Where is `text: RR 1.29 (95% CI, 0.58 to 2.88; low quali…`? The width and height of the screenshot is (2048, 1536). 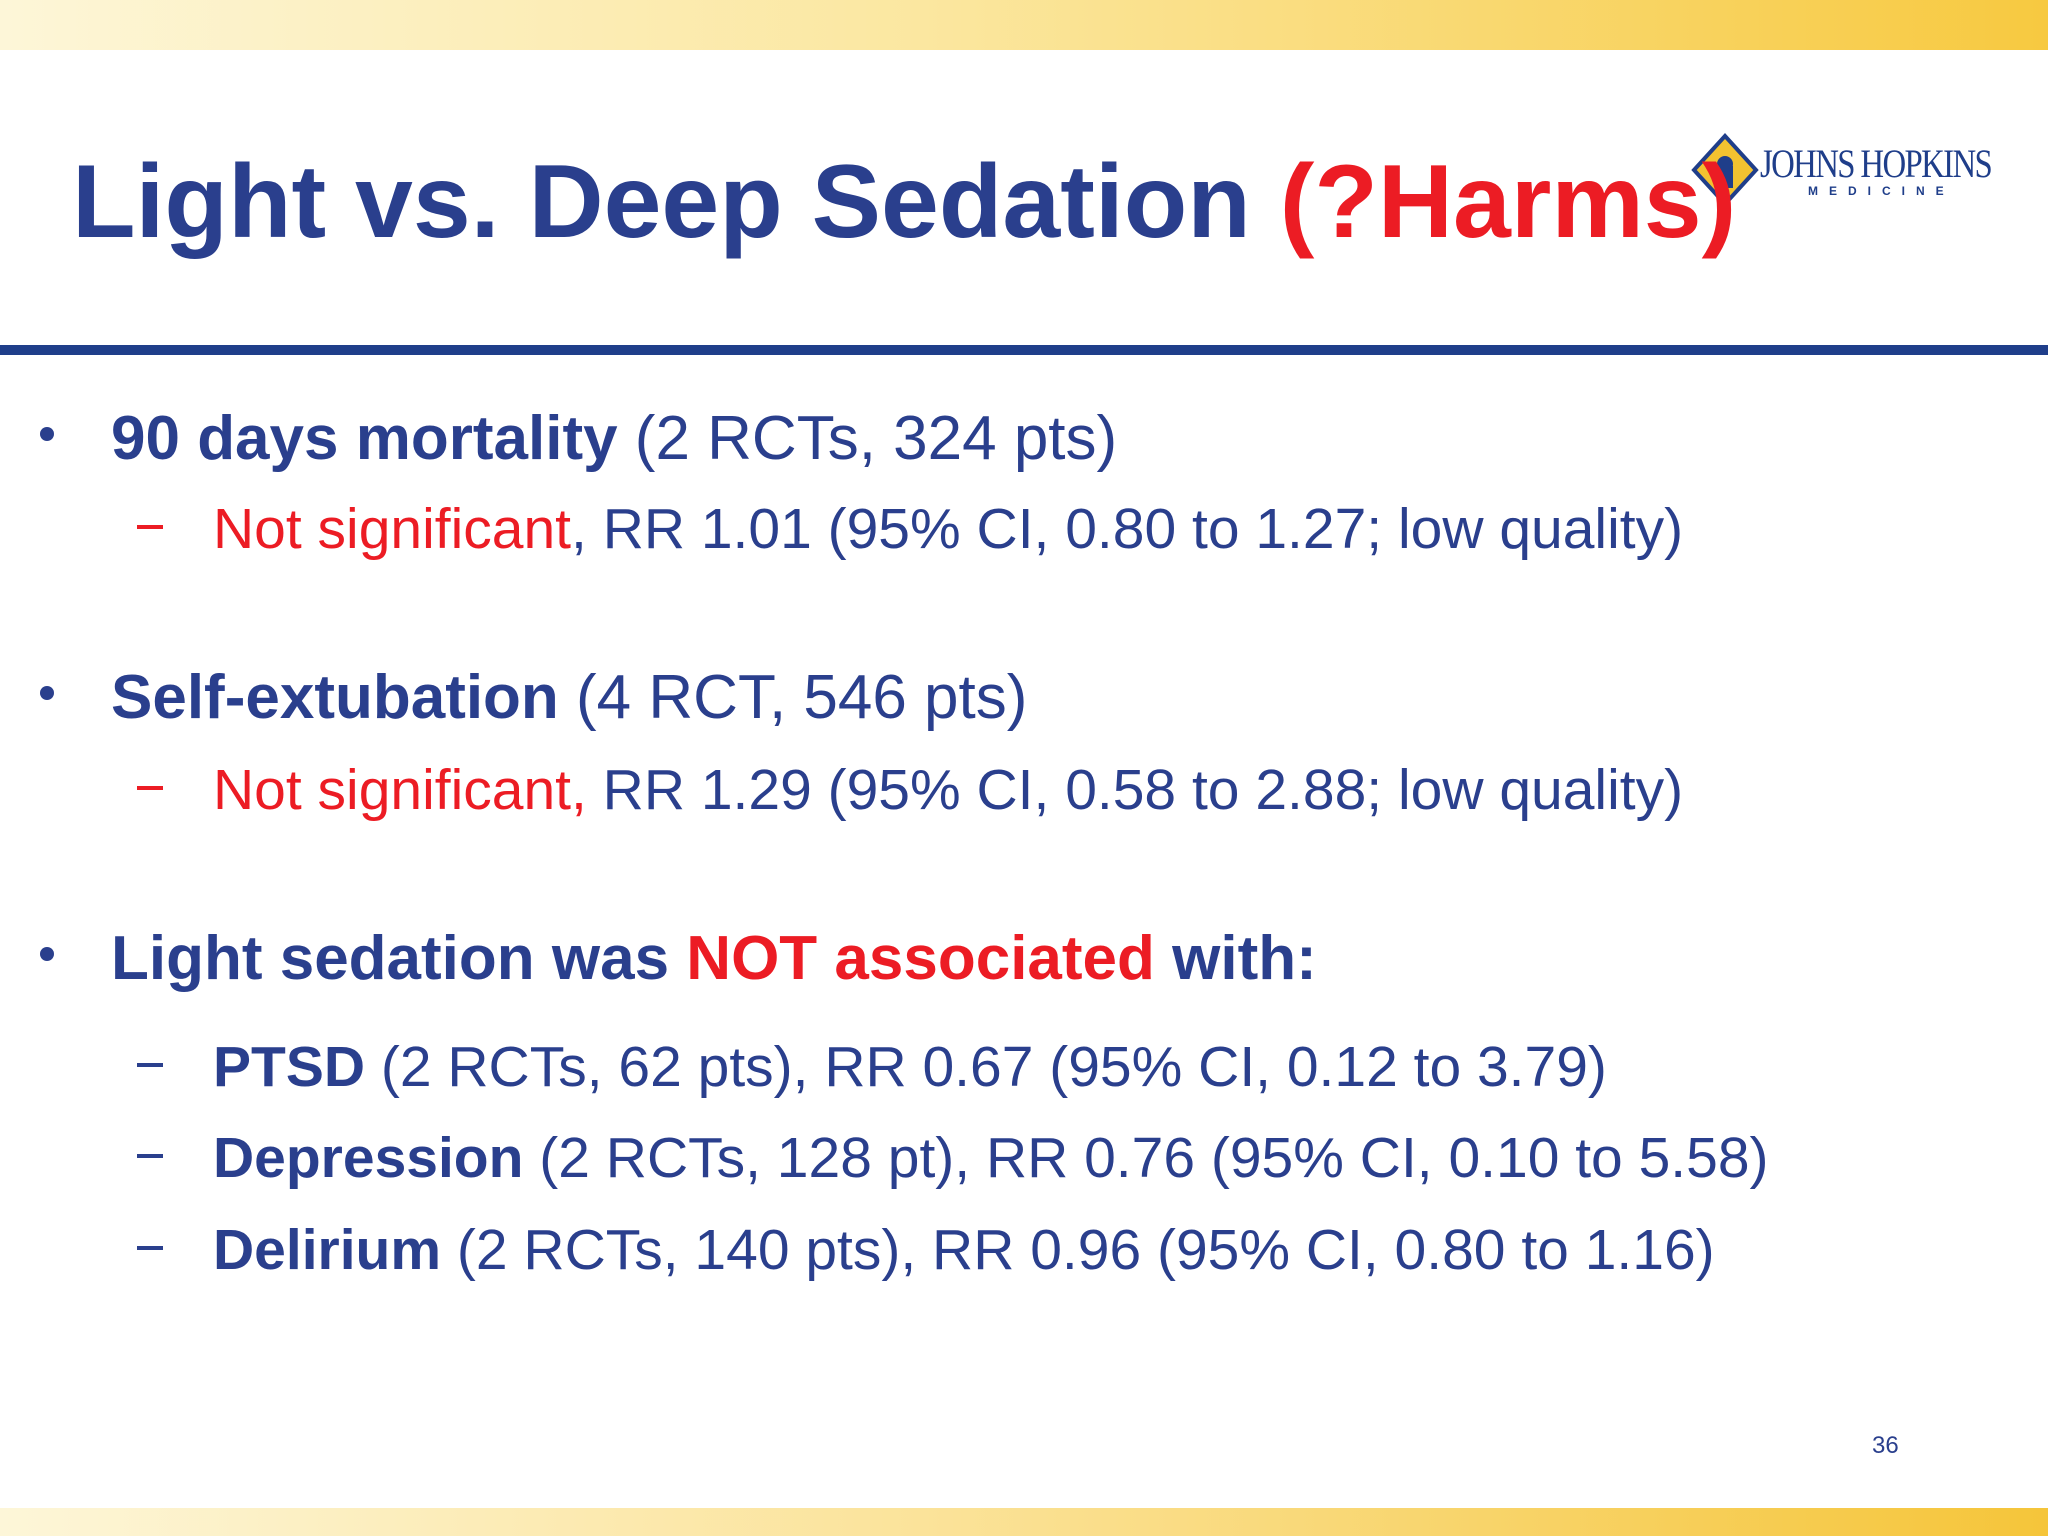 text: RR 1.29 (95% CI, 0.58 to 2.88; low quali… is located at coordinates (1135, 790).